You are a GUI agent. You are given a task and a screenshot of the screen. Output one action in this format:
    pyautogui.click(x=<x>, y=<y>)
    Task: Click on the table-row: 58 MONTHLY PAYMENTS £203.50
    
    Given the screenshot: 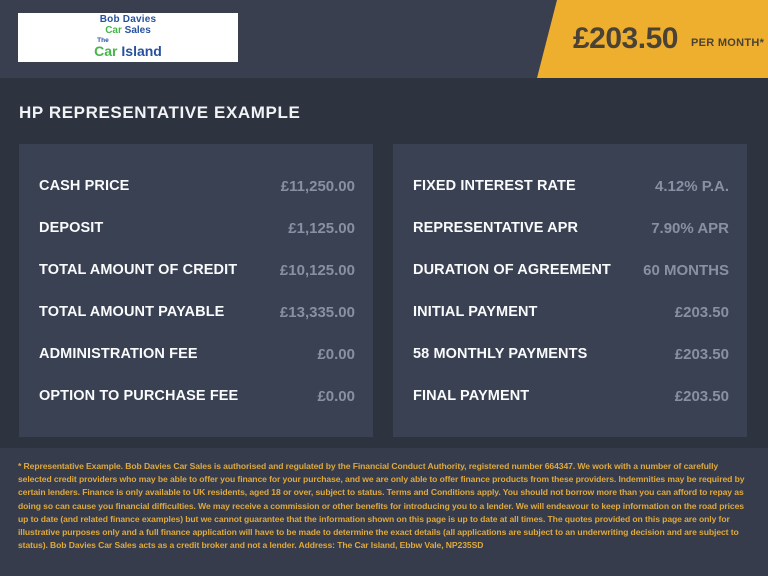 What is the action you would take?
    pyautogui.click(x=571, y=354)
    